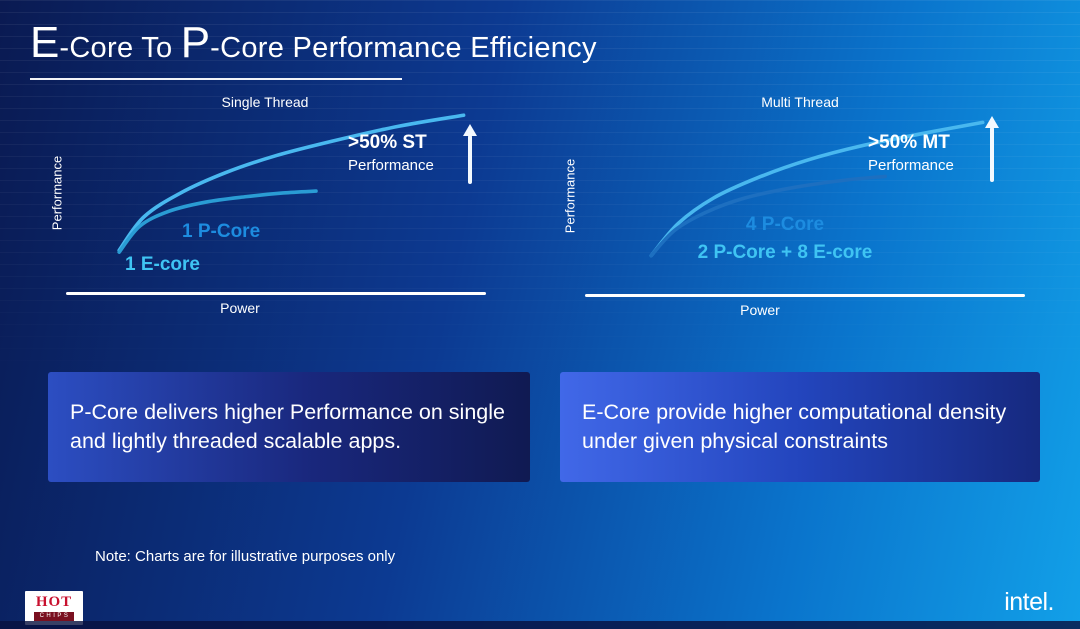  What do you see at coordinates (540, 625) in the screenshot?
I see `bottom-bar` at bounding box center [540, 625].